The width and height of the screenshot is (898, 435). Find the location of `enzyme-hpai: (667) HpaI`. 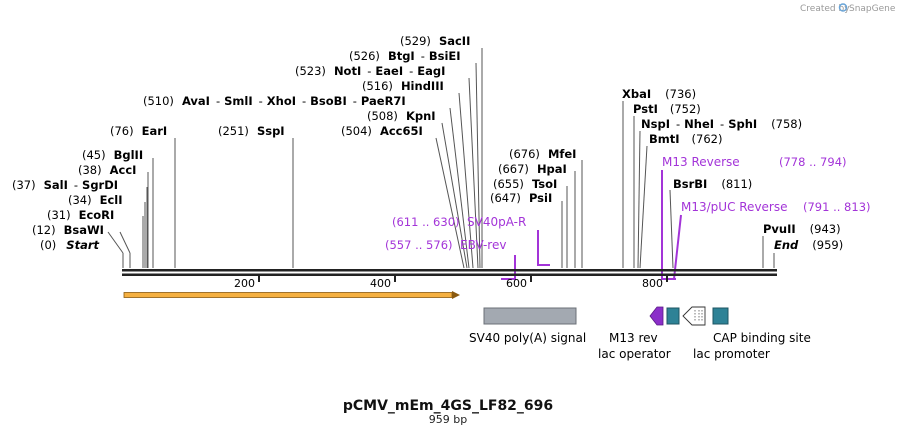

enzyme-hpai: (667) HpaI is located at coordinates (532, 169).